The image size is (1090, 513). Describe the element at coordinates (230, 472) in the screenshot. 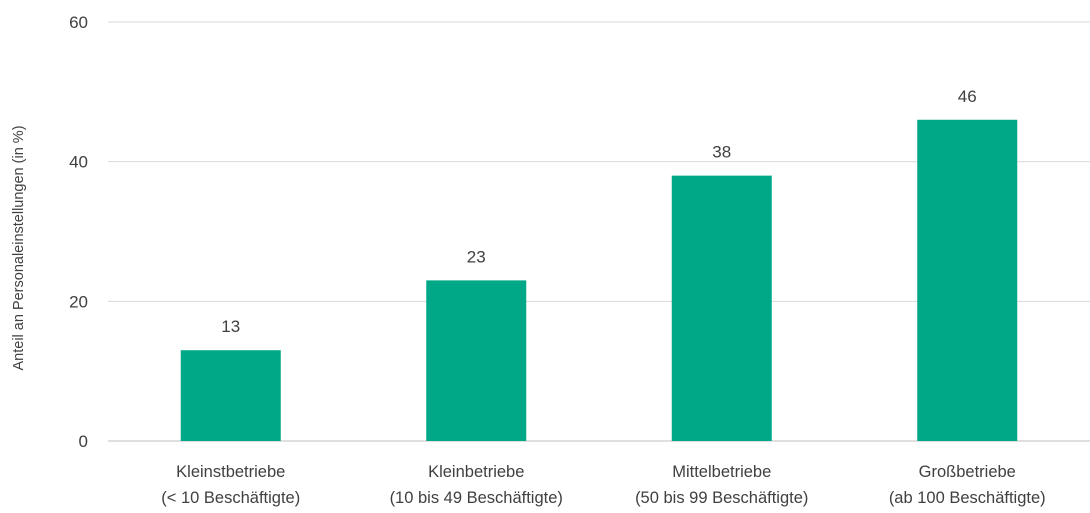

I see `category-label: Kleinstbetriebe` at that location.